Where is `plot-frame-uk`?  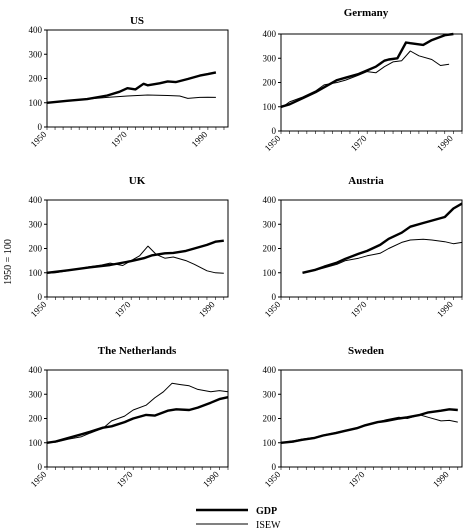 plot-frame-uk is located at coordinates (137, 248).